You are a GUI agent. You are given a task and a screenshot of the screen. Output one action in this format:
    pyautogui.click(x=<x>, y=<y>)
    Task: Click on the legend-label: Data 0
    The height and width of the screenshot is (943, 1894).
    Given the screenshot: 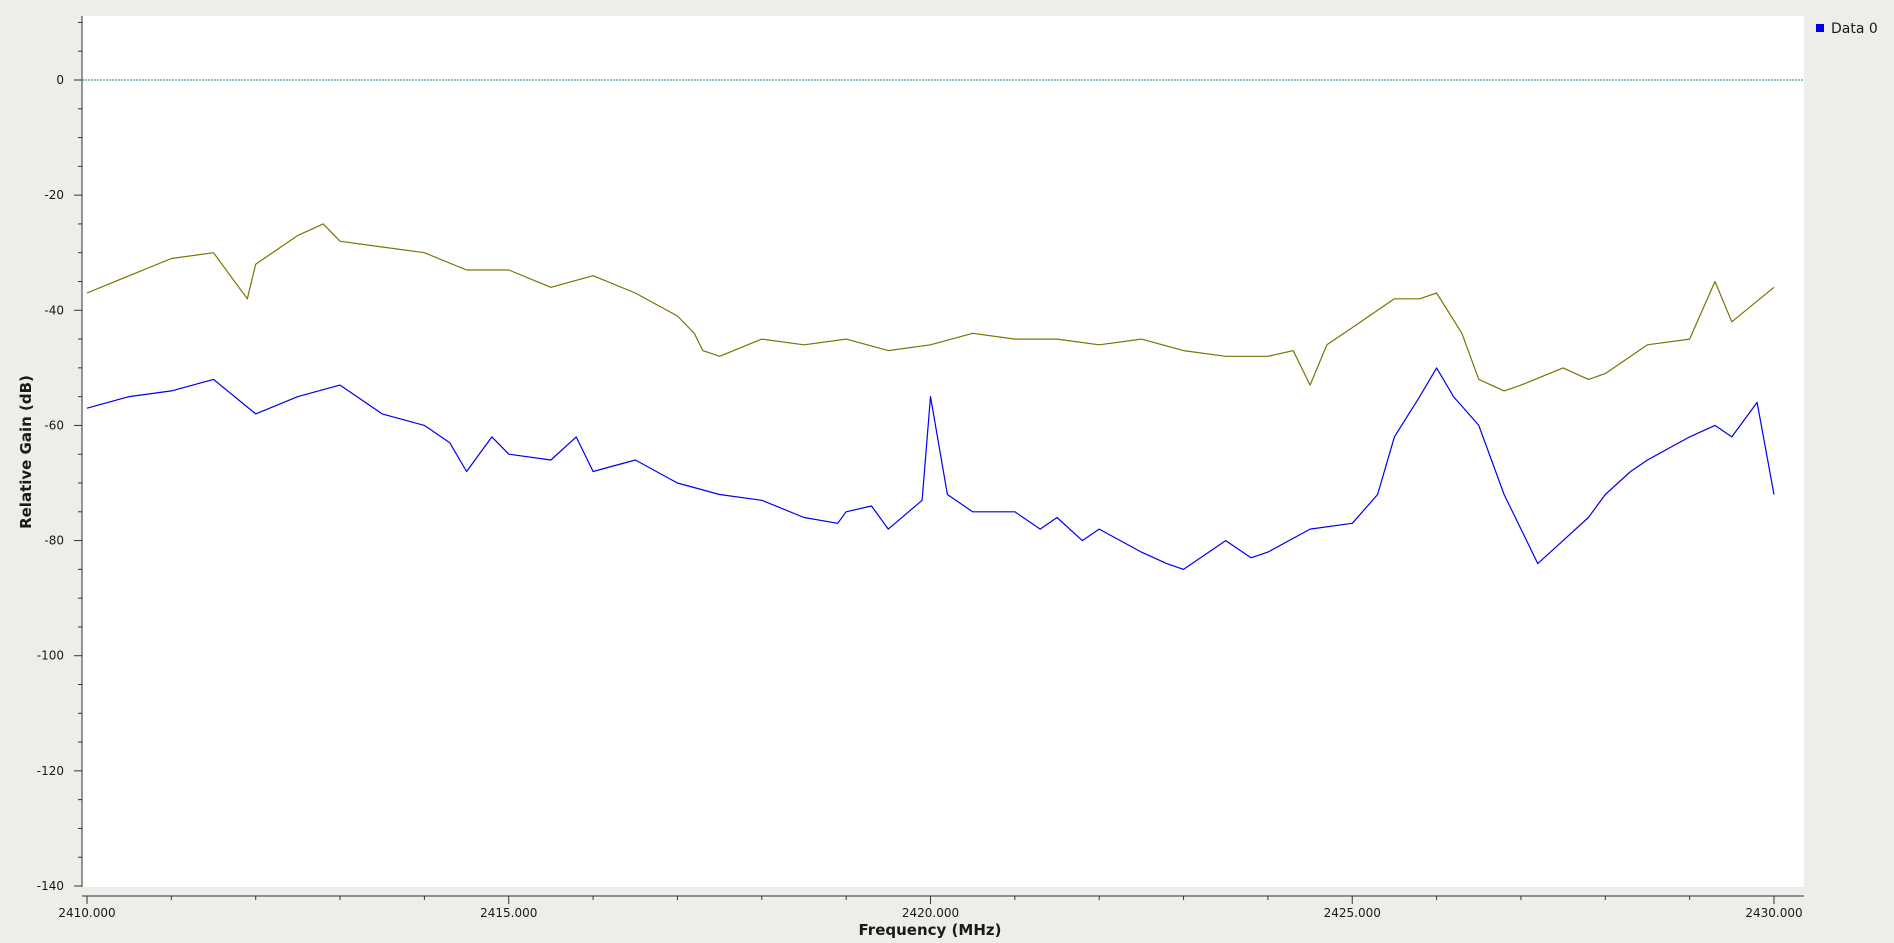 What is the action you would take?
    pyautogui.click(x=1854, y=29)
    